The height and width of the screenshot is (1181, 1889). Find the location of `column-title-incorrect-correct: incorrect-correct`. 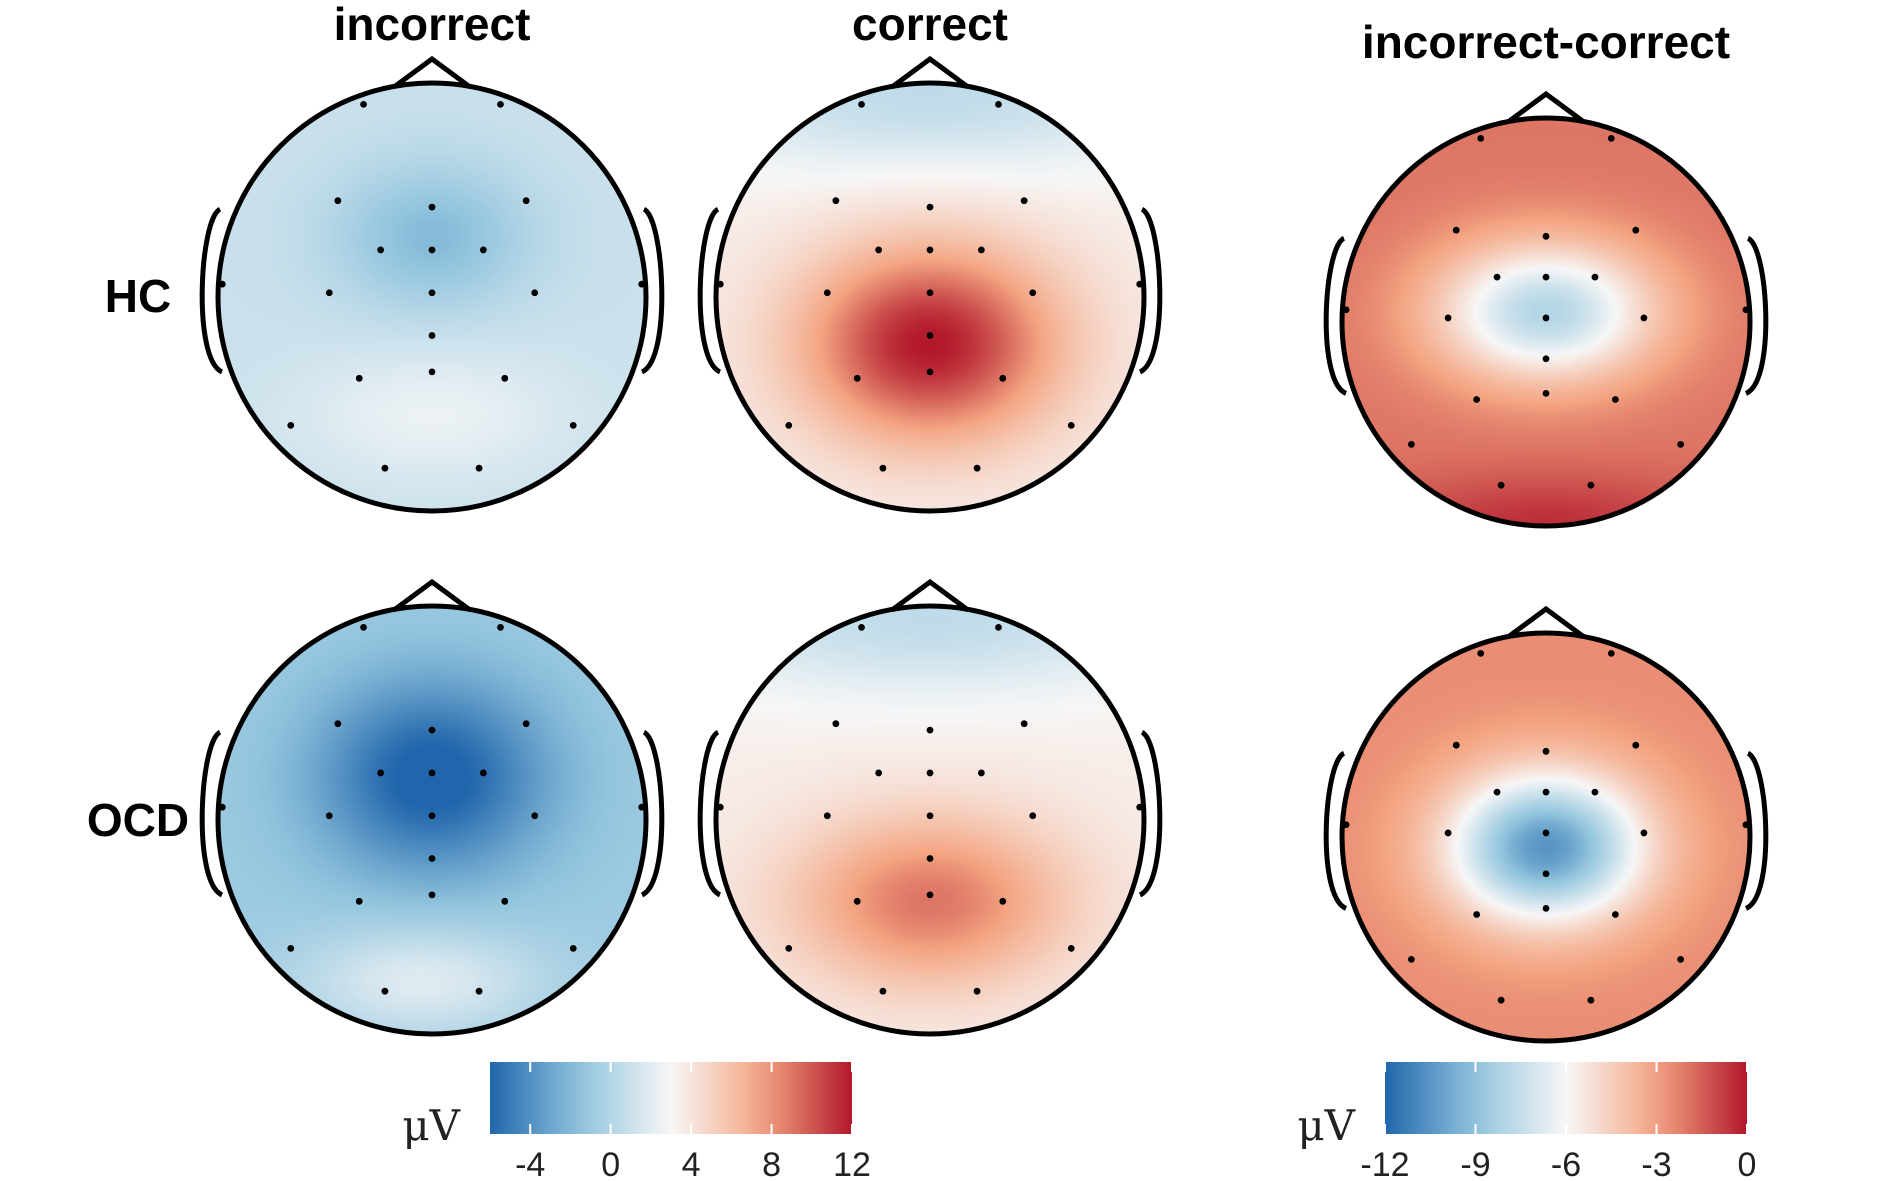

column-title-incorrect-correct: incorrect-correct is located at coordinates (1546, 42).